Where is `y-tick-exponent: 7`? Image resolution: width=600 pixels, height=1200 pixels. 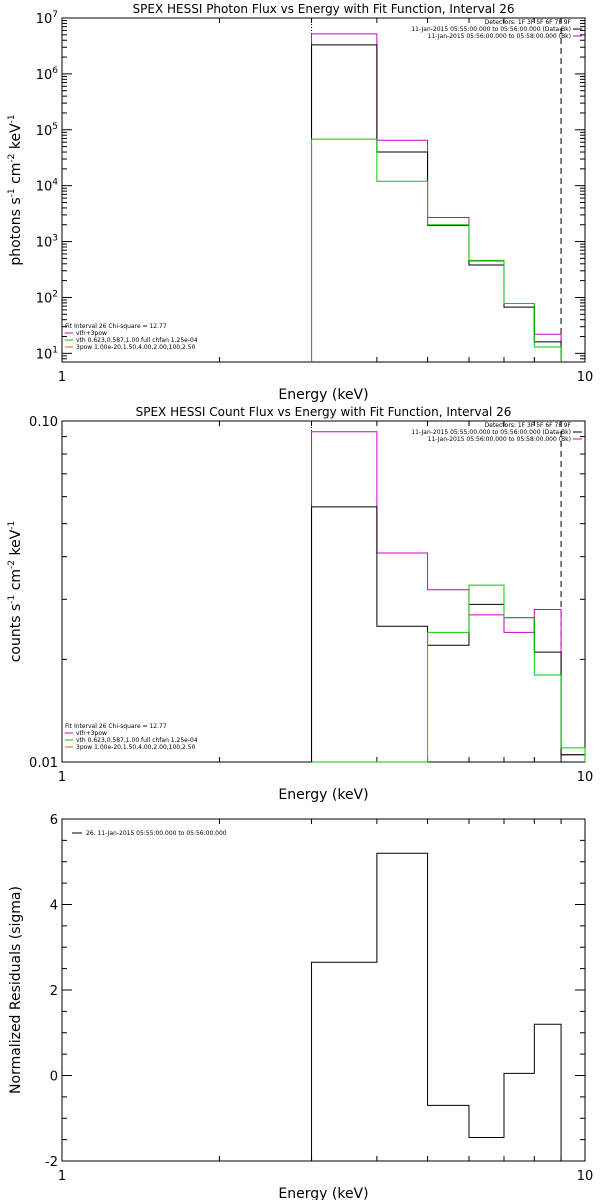
y-tick-exponent: 7 is located at coordinates (55, 15).